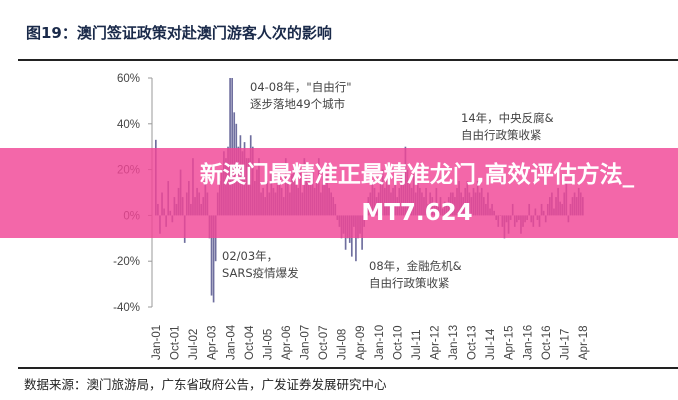 The image size is (678, 400). I want to click on x-tick-label: Apr-06, so click(287, 342).